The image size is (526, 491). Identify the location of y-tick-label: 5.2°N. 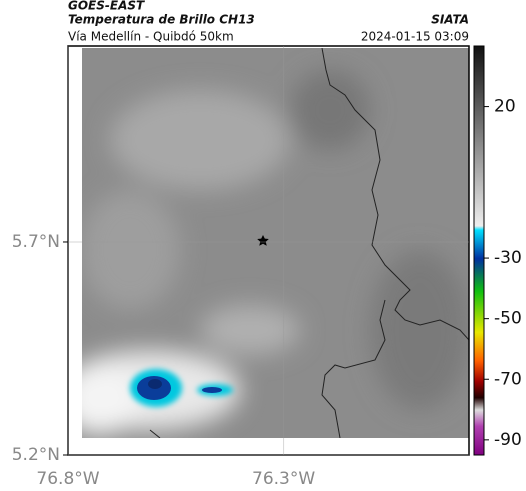
(36, 455).